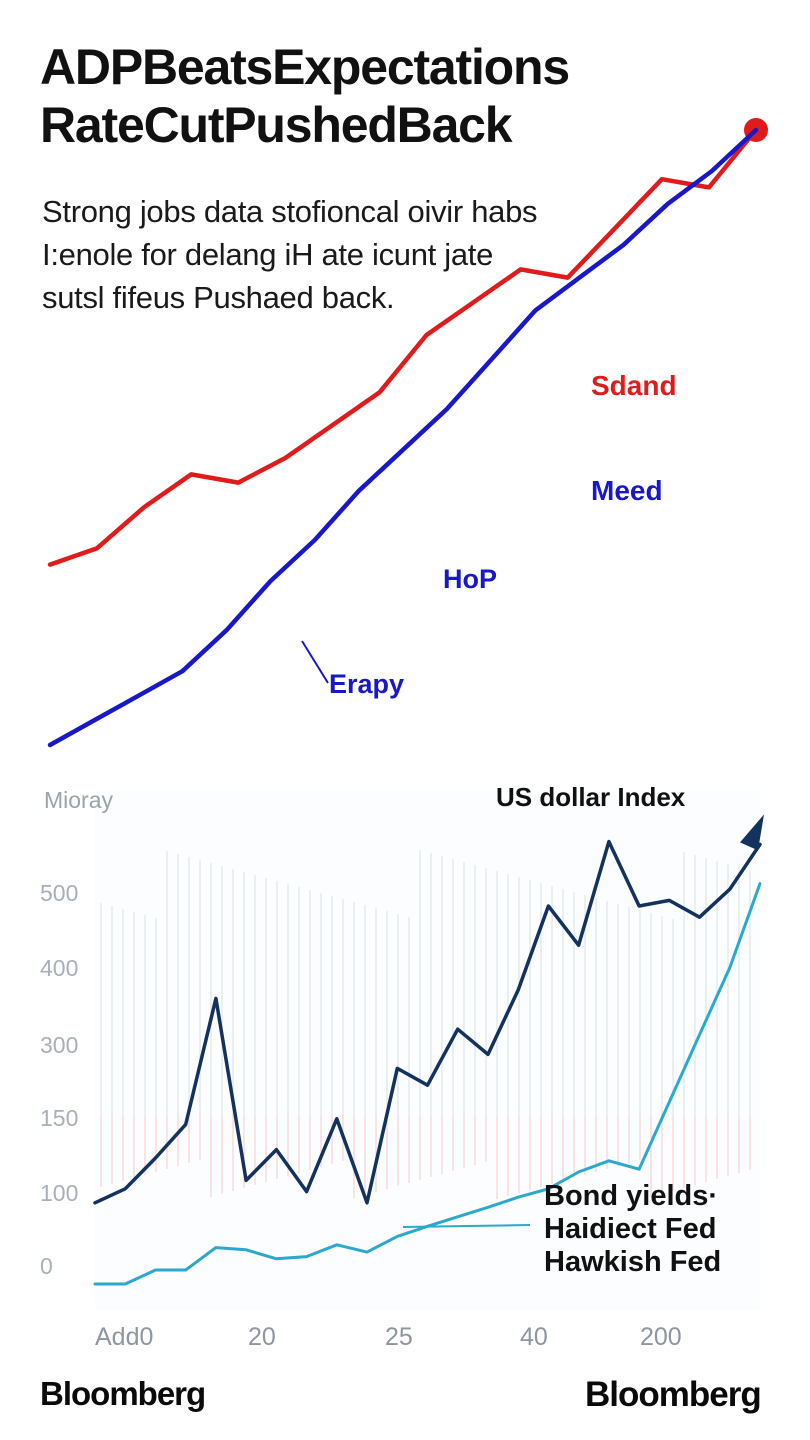  What do you see at coordinates (59, 1193) in the screenshot?
I see `y-tick-label: 100` at bounding box center [59, 1193].